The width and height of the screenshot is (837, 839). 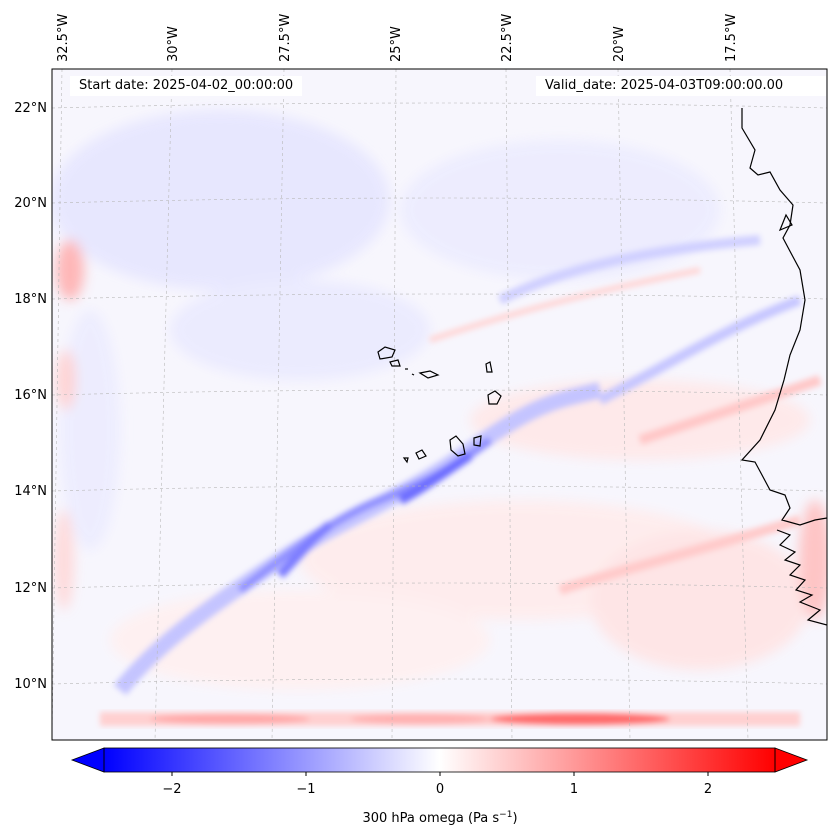 I want to click on colorbar: −2 −1 0 1 2 300 hPa omega (Pa s−1), so click(x=439, y=786).